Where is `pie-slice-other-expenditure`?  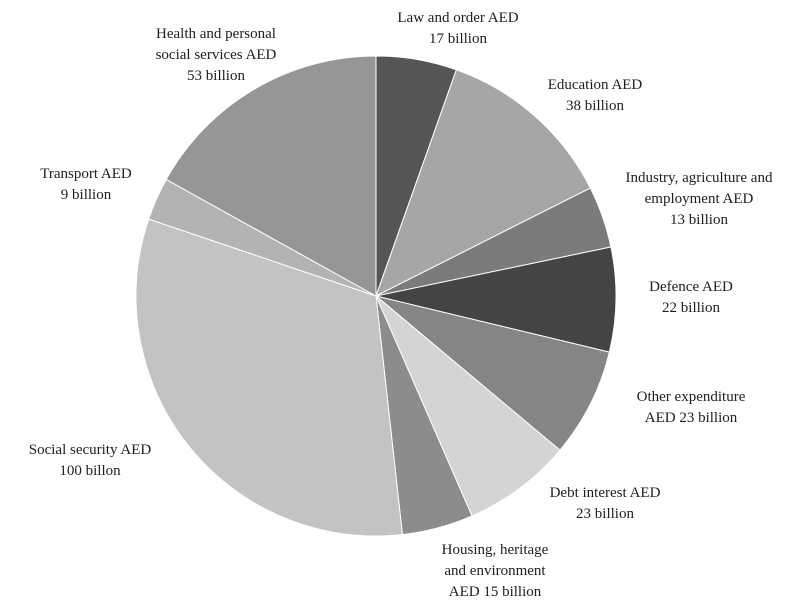 pie-slice-other-expenditure is located at coordinates (492, 373).